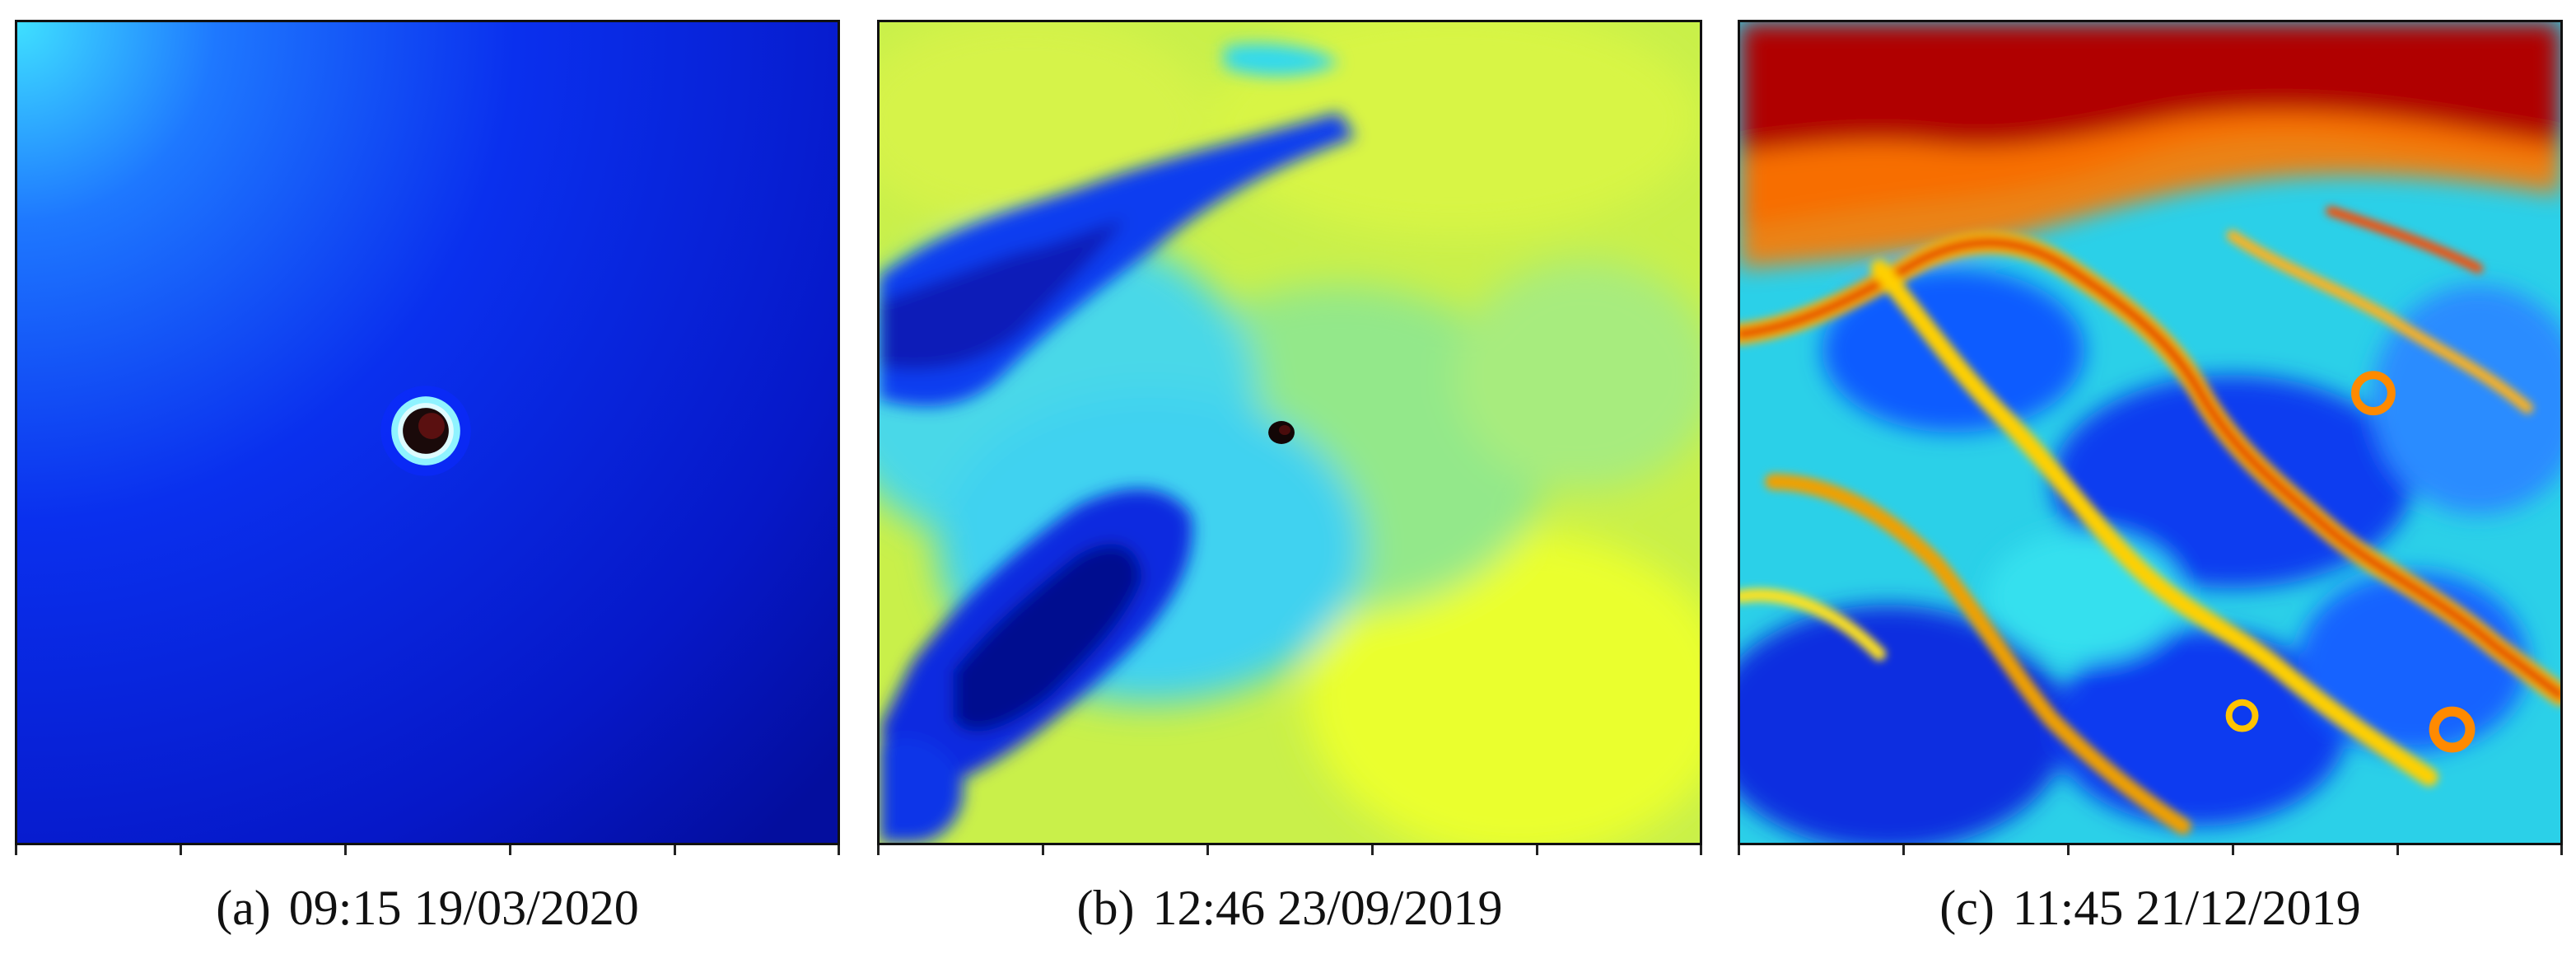 This screenshot has width=2576, height=954. Describe the element at coordinates (1327, 908) in the screenshot. I see `caption-timestamp: 12:46 23/09/2019` at that location.